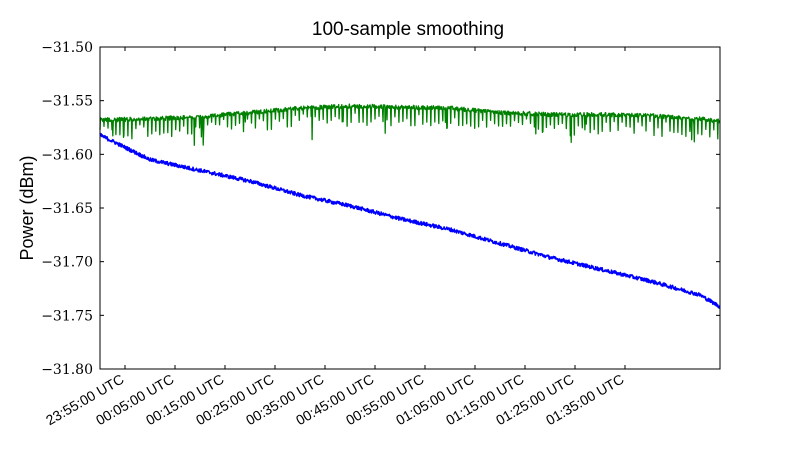 The width and height of the screenshot is (800, 461). What do you see at coordinates (408, 29) in the screenshot?
I see `chart-title: 100-sample smoothing` at bounding box center [408, 29].